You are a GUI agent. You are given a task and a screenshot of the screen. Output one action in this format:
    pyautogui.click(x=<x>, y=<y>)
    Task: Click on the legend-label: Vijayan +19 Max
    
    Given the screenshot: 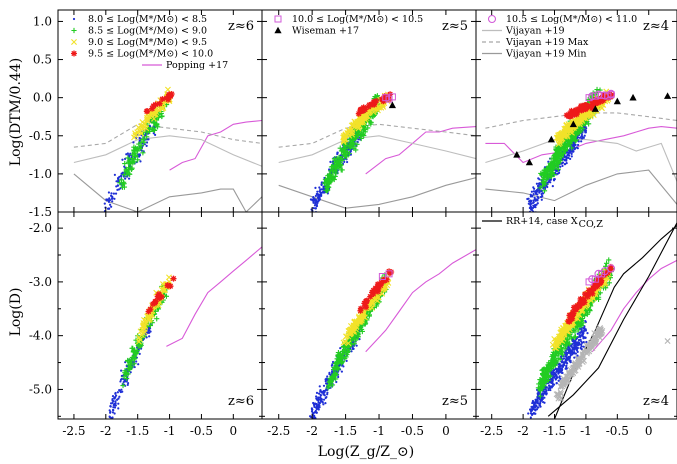 What is the action you would take?
    pyautogui.click(x=547, y=42)
    